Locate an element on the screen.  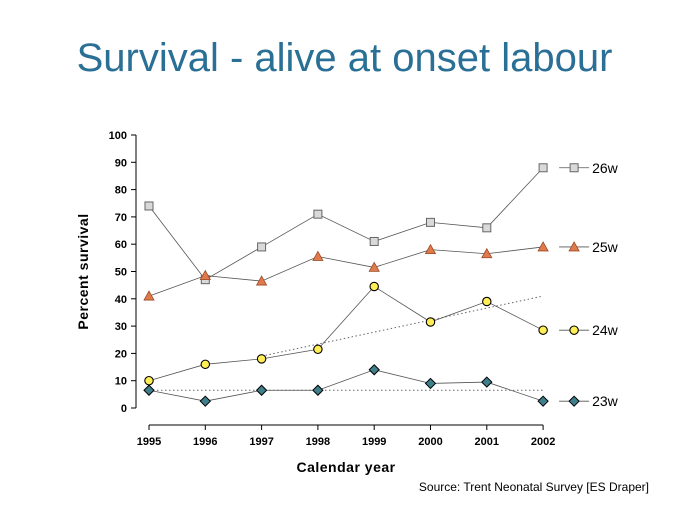
point-26w-1997 is located at coordinates (262, 247).